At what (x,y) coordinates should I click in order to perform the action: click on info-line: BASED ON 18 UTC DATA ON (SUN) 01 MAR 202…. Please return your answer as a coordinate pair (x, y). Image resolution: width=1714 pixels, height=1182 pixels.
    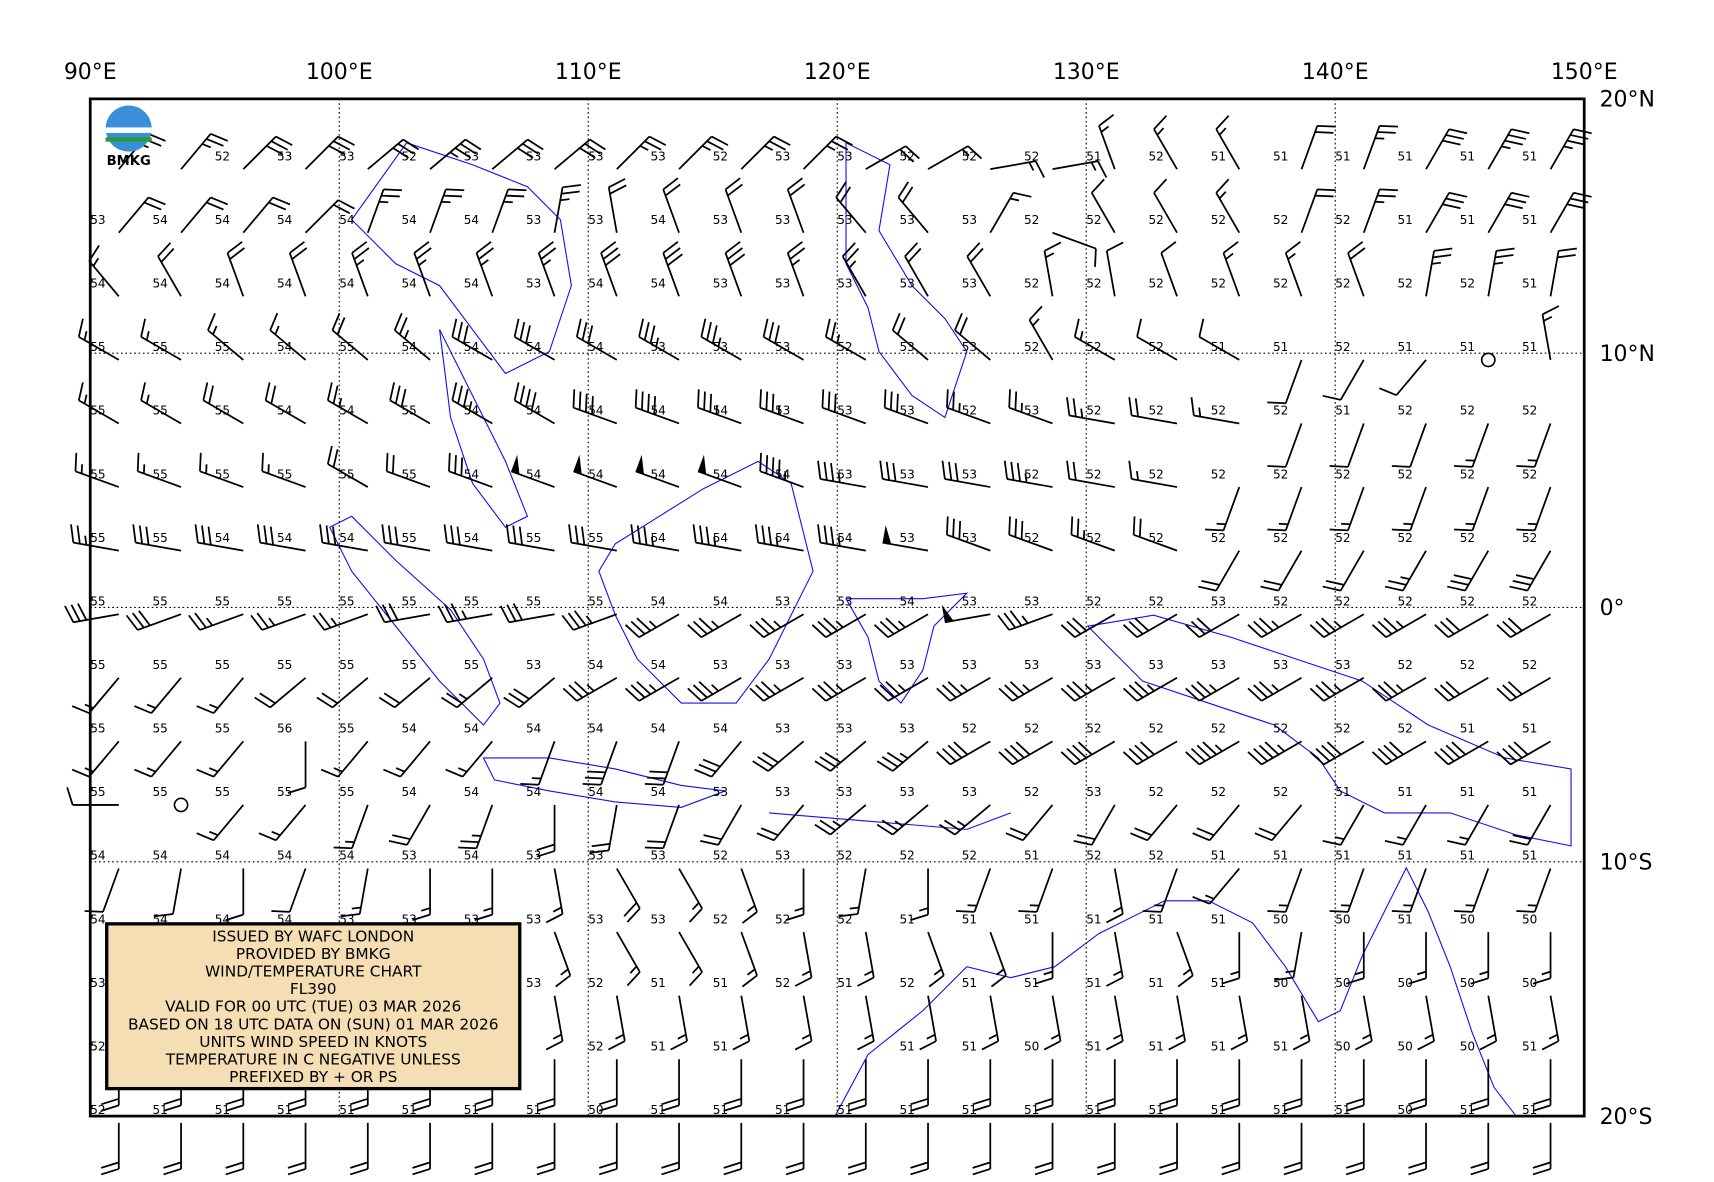
    Looking at the image, I should click on (313, 1024).